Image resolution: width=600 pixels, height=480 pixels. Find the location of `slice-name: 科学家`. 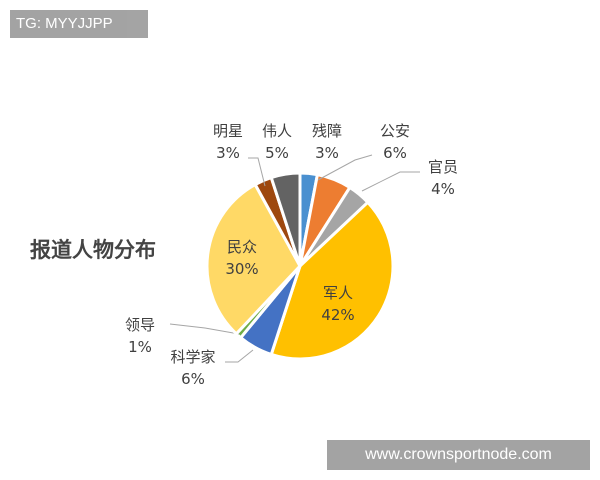

slice-name: 科学家 is located at coordinates (193, 357).